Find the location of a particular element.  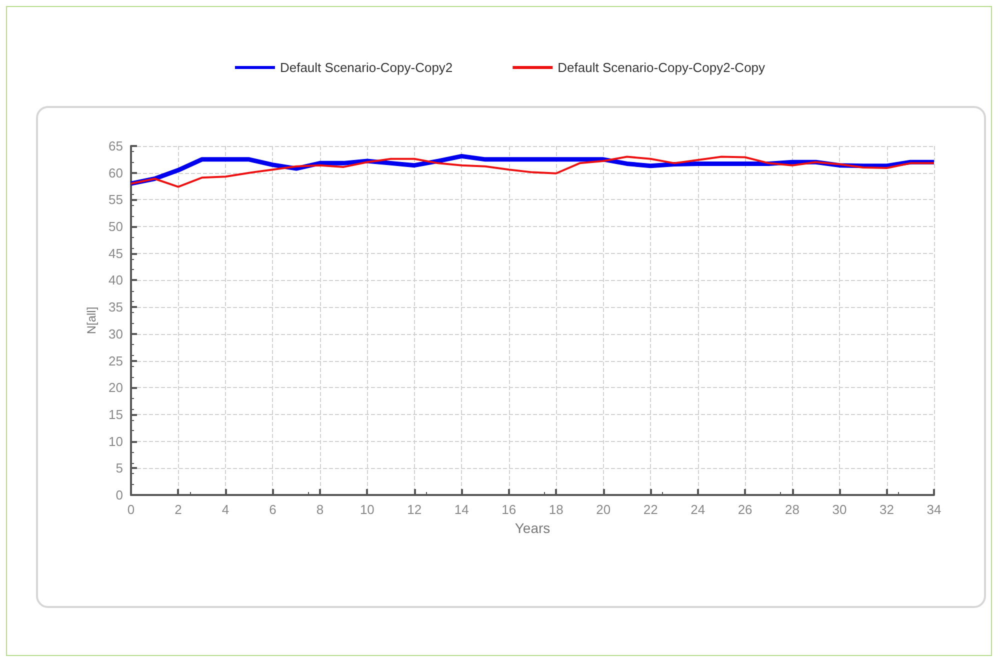

y-tick-label: 30 is located at coordinates (115, 334).